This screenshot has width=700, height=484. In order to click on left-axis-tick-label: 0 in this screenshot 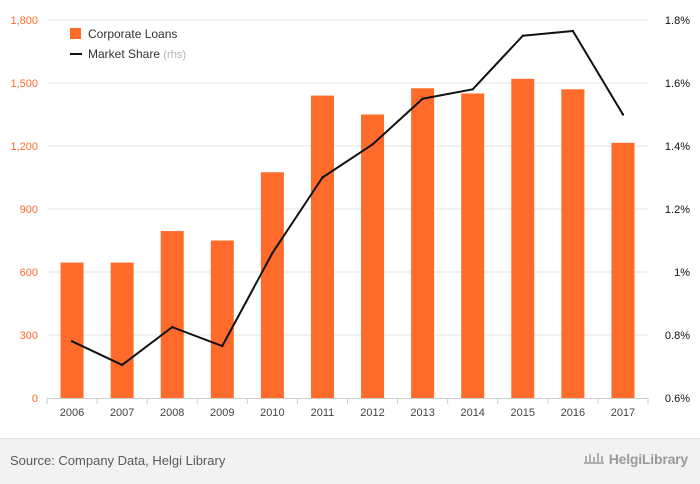, I will do `click(35, 399)`.